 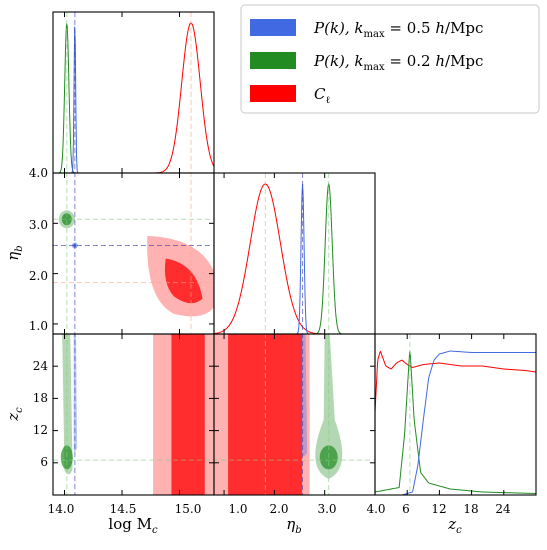 I want to click on green-contour-outer-logMc-zc, so click(x=67, y=404).